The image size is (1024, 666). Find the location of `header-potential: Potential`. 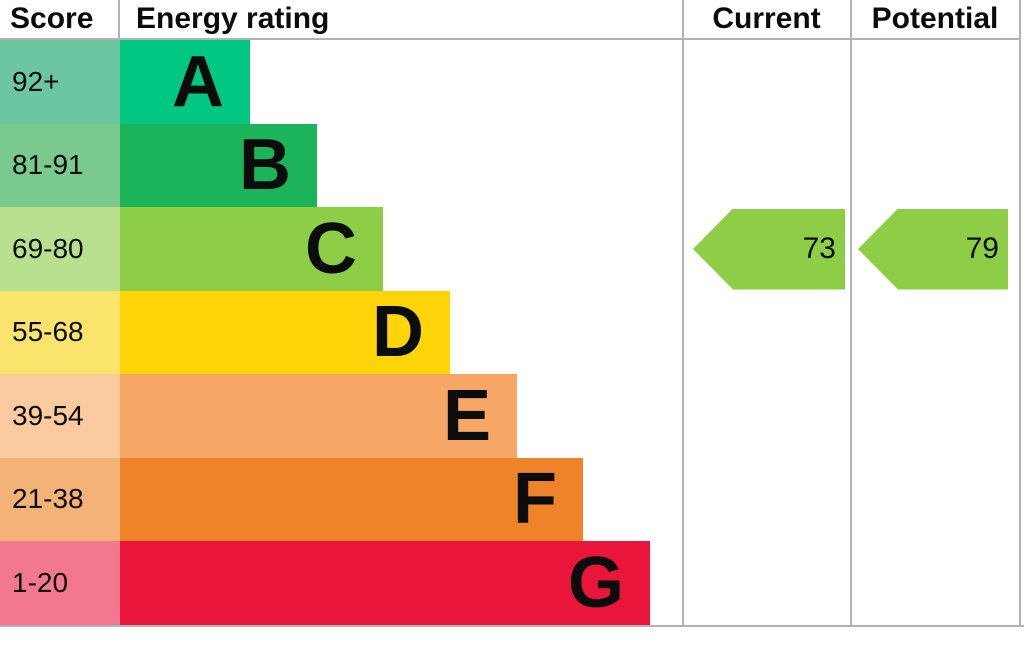

header-potential: Potential is located at coordinates (935, 18).